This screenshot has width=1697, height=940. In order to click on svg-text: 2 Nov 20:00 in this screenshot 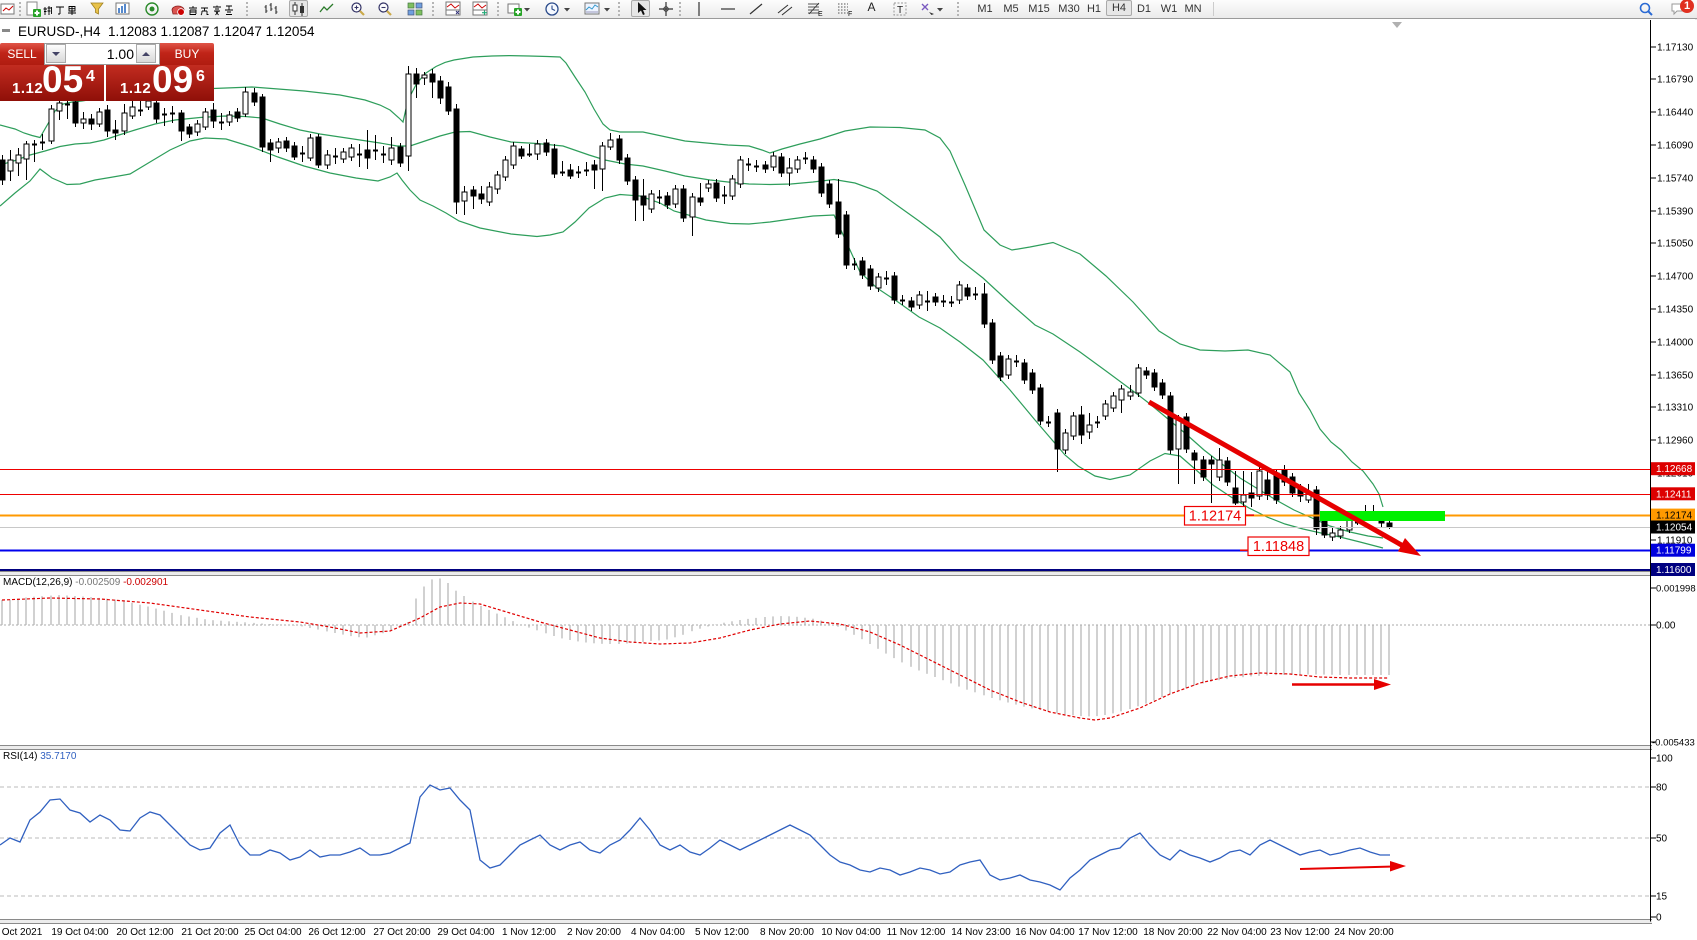, I will do `click(594, 932)`.